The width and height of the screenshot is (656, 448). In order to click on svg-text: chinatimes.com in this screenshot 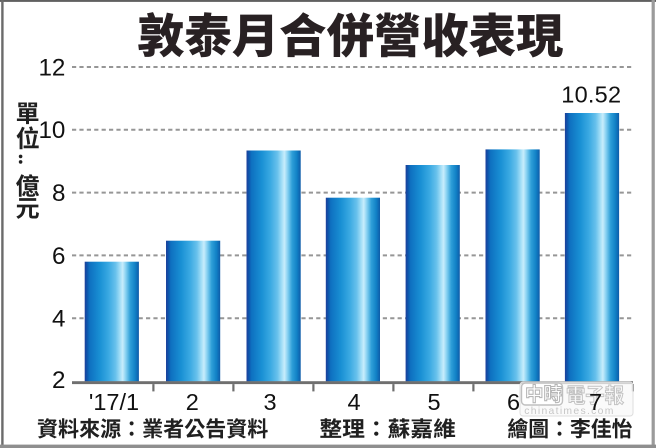, I will do `click(569, 411)`.